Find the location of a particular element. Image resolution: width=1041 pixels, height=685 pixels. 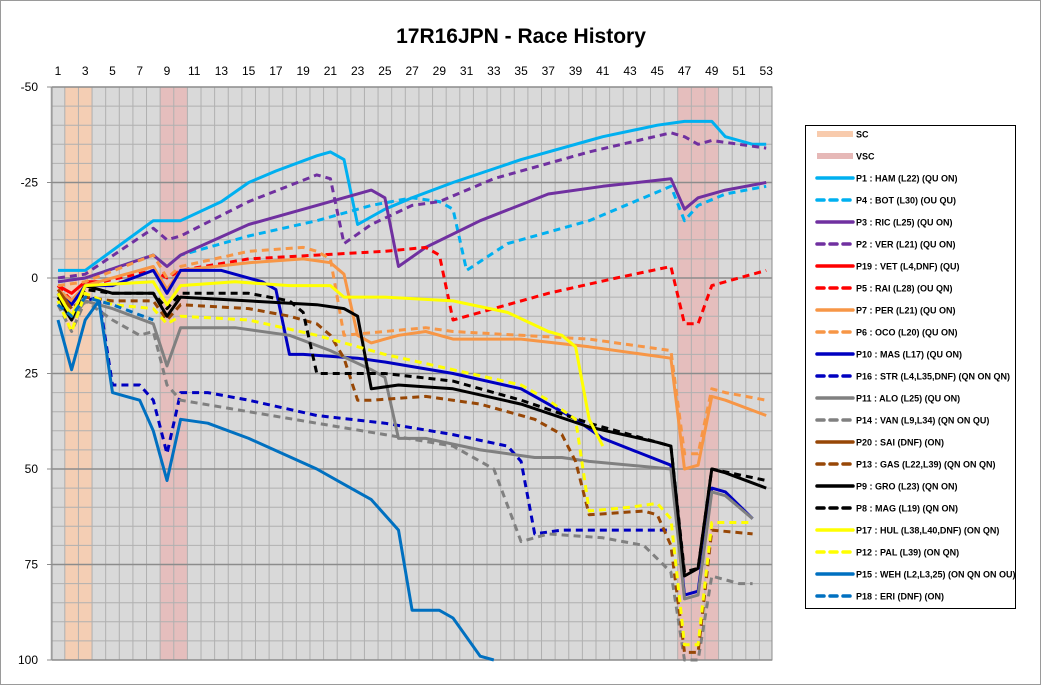

x-tick-label: 15 is located at coordinates (249, 71).